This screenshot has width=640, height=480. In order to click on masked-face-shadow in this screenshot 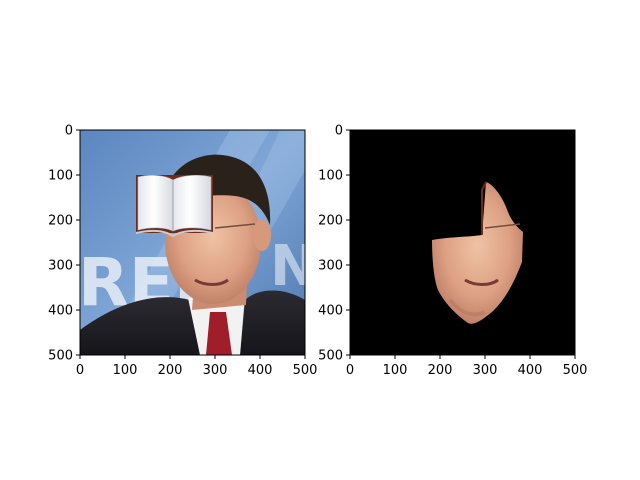, I will do `click(467, 307)`.